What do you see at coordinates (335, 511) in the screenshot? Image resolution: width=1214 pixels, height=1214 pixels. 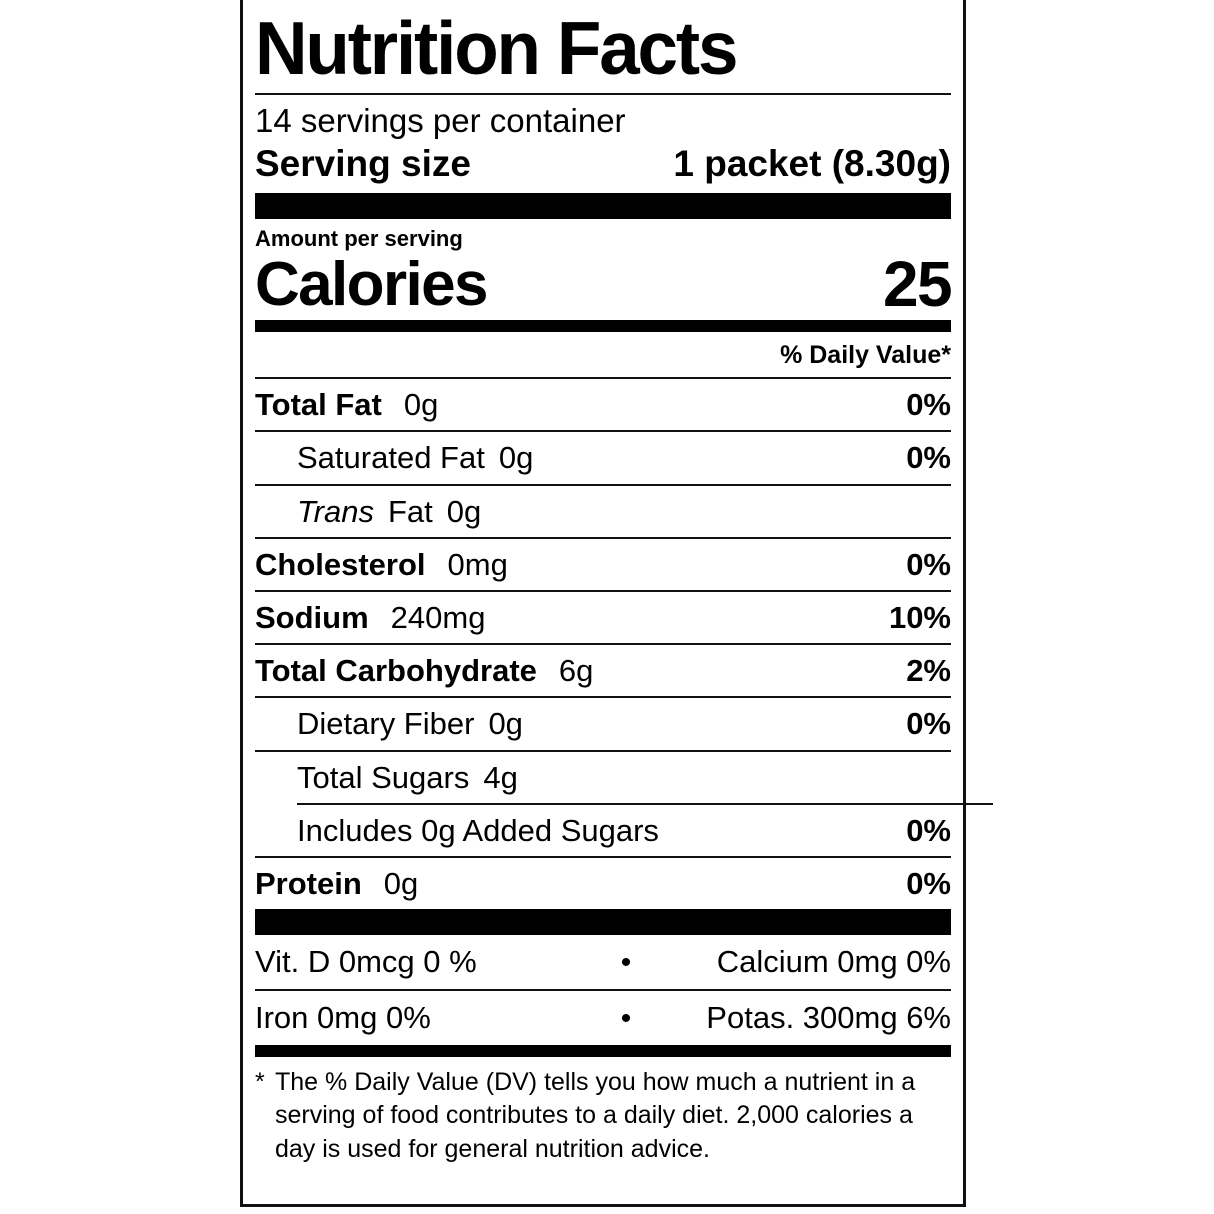 I see `nutrient-italic-lead: Trans` at bounding box center [335, 511].